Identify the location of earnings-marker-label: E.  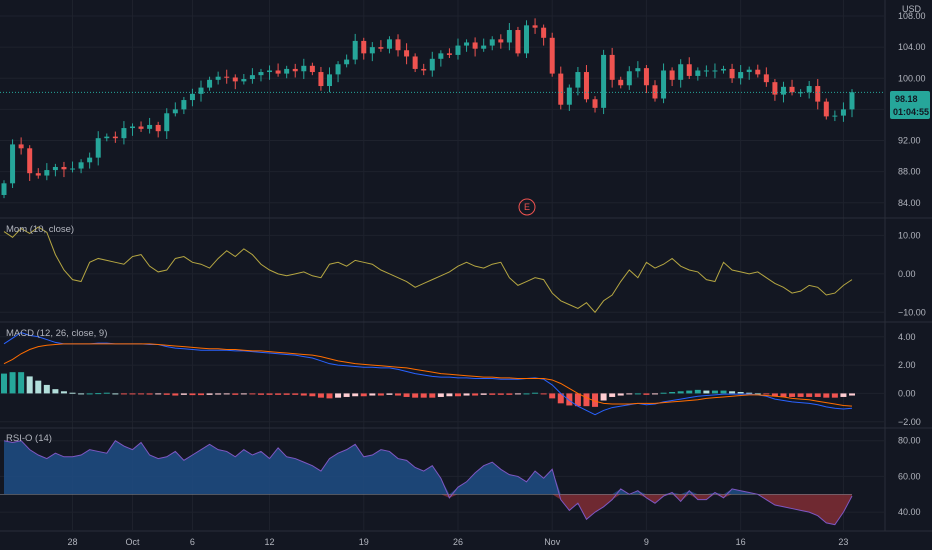
(527, 207).